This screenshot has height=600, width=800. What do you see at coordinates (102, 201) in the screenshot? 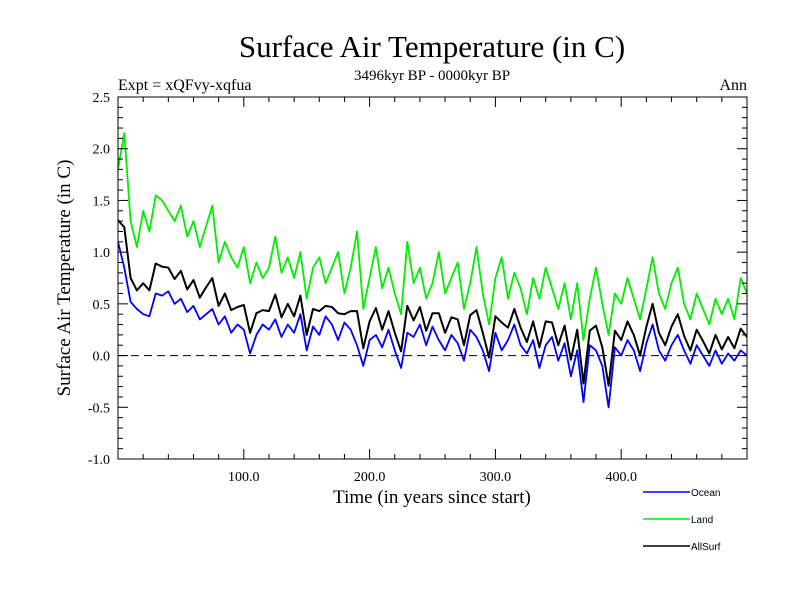
I see `y-tick-label: 1.5` at bounding box center [102, 201].